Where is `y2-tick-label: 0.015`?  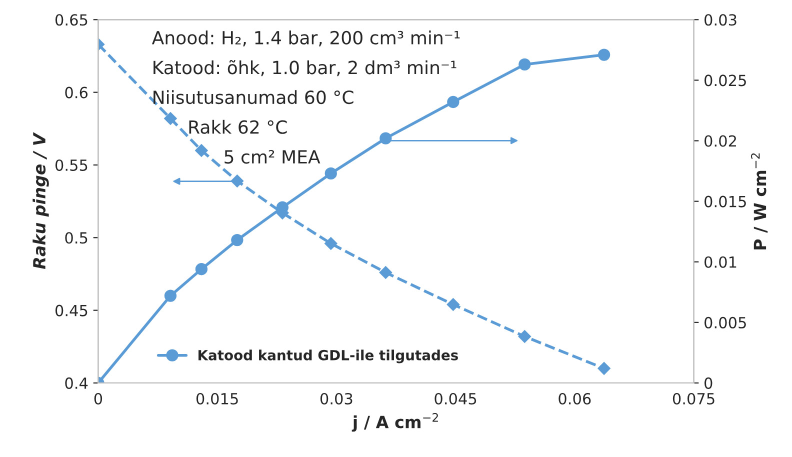 y2-tick-label: 0.015 is located at coordinates (725, 202).